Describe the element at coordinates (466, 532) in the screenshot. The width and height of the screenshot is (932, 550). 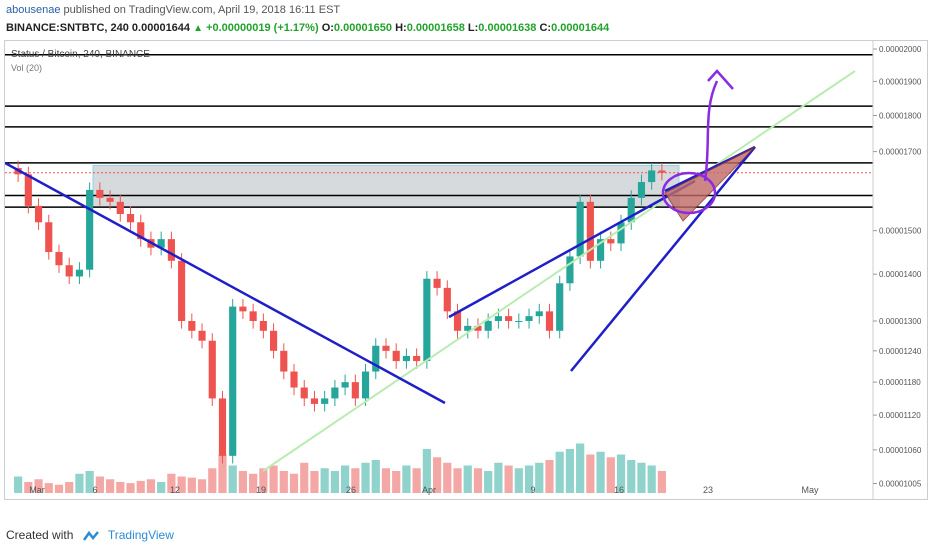
I see `footer: Created with TradingView` at that location.